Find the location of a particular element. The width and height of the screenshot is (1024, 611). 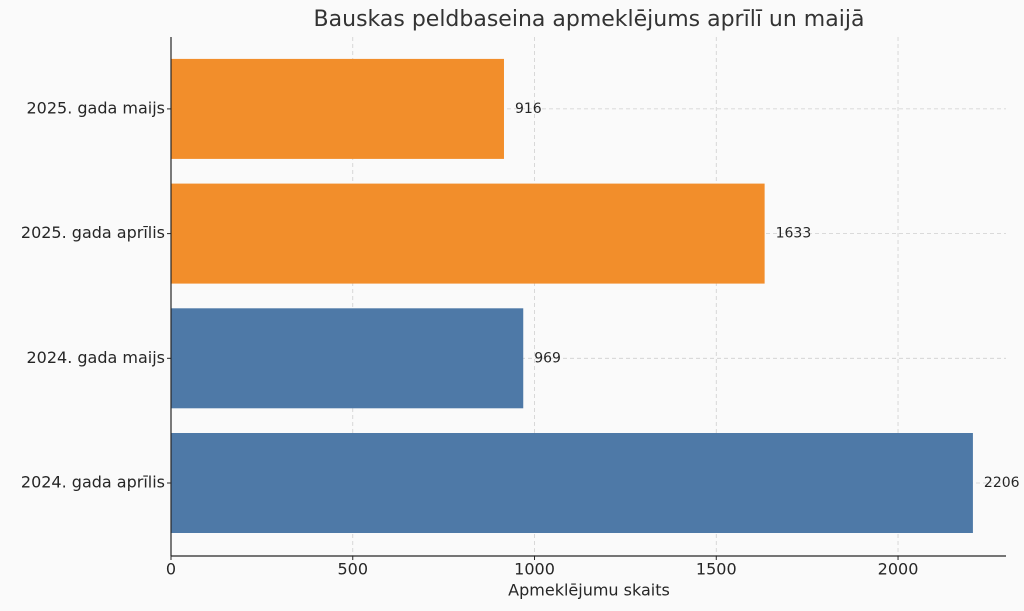

x-tick-label: 0 is located at coordinates (171, 569).